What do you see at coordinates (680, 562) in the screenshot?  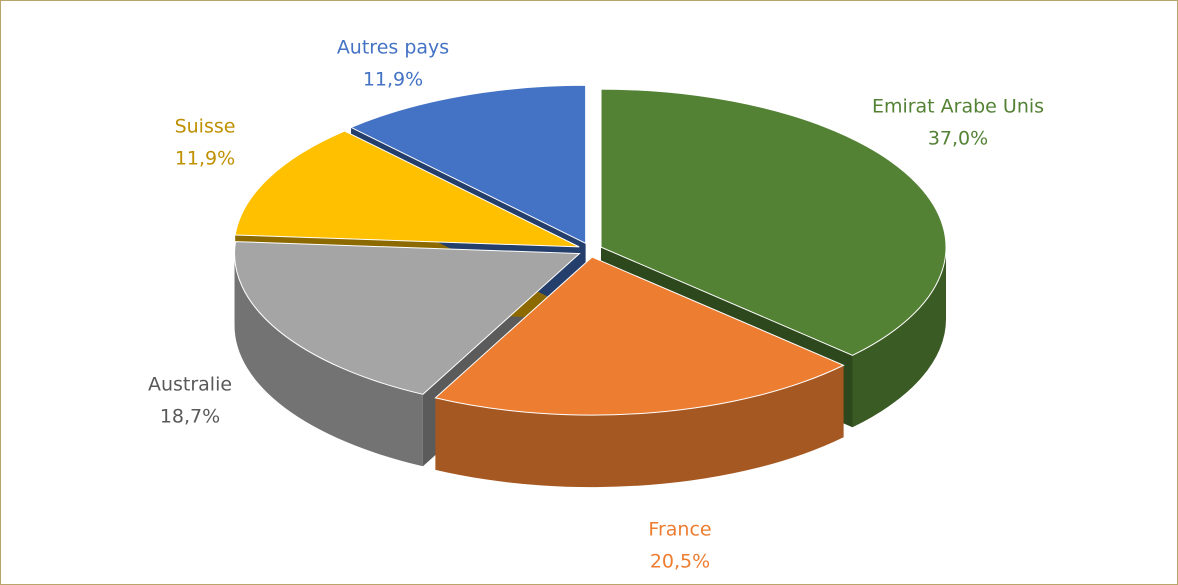 I see `slice-label-value: 20,5%` at bounding box center [680, 562].